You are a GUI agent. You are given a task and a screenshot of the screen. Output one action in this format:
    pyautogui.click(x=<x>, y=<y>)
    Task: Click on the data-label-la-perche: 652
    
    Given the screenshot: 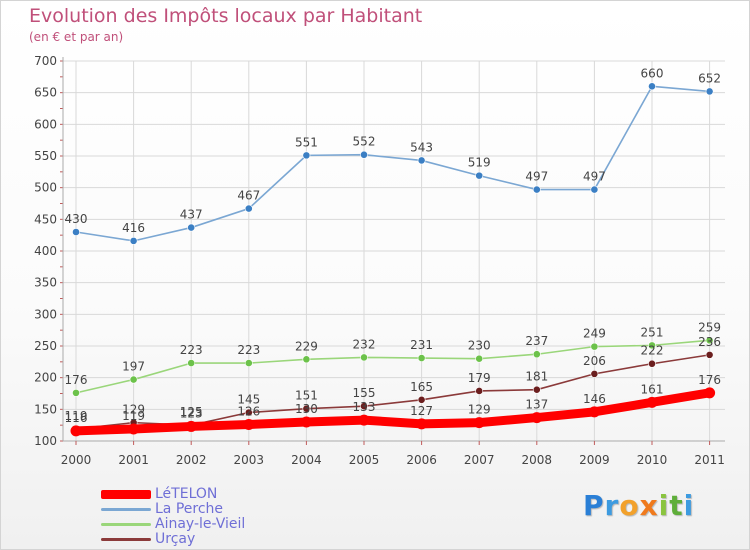 What is the action you would take?
    pyautogui.click(x=709, y=78)
    